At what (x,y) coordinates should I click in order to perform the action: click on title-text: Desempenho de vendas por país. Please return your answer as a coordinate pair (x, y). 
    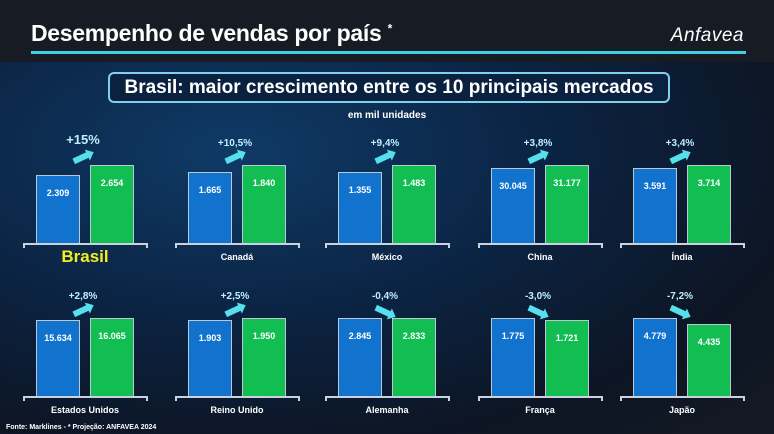
    Looking at the image, I should click on (206, 33).